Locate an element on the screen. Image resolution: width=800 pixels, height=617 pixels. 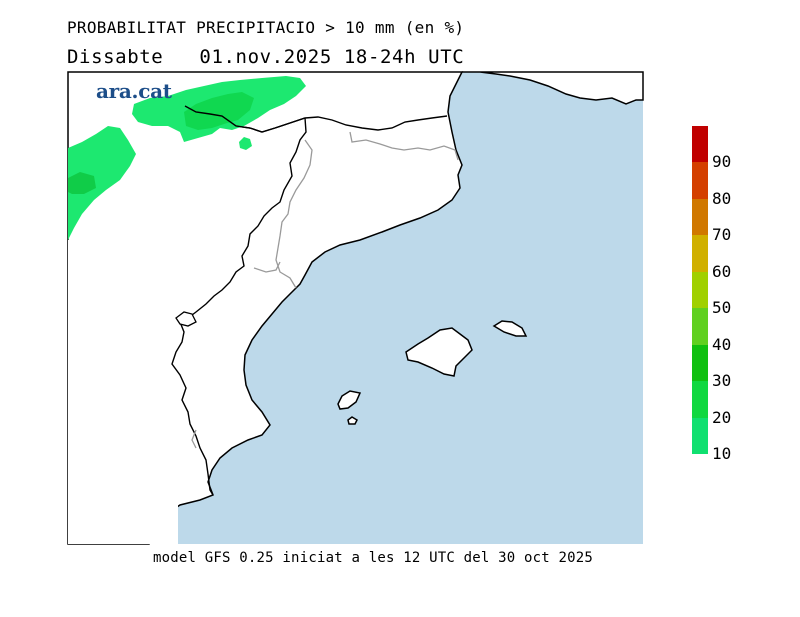
french-coast is located at coordinates (553, 88).